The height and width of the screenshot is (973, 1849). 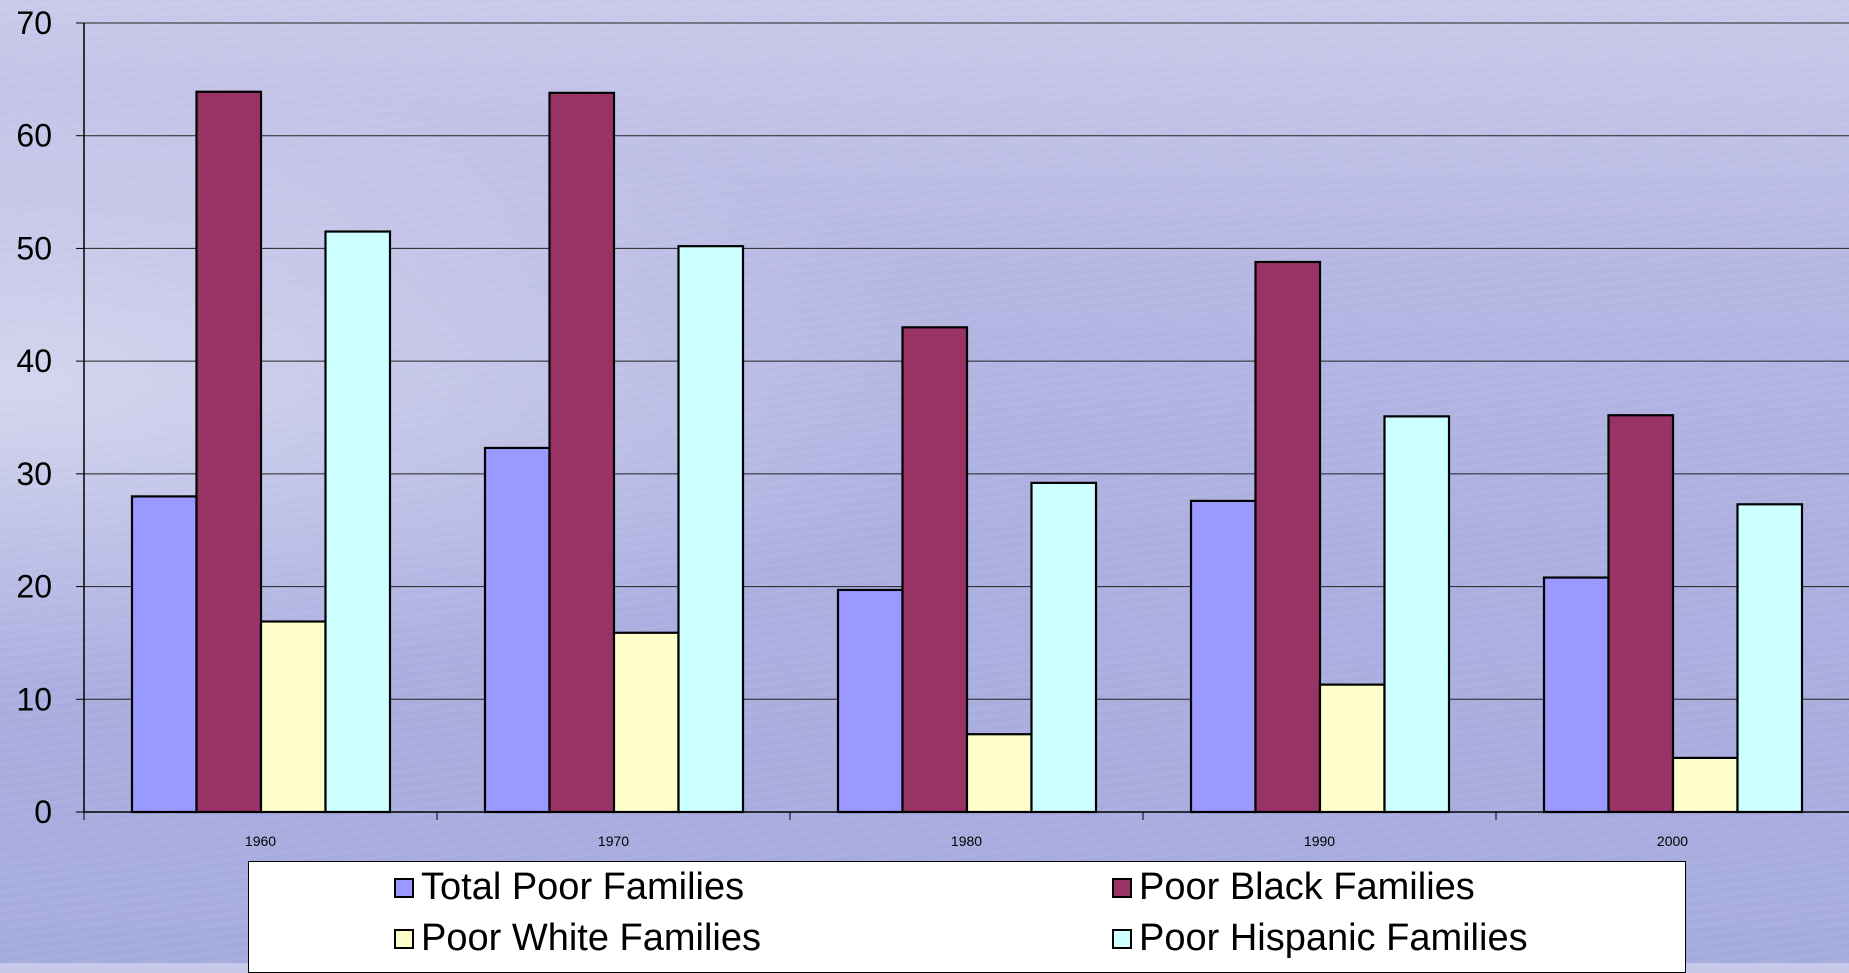 What do you see at coordinates (34, 361) in the screenshot?
I see `y-tick-label: 40` at bounding box center [34, 361].